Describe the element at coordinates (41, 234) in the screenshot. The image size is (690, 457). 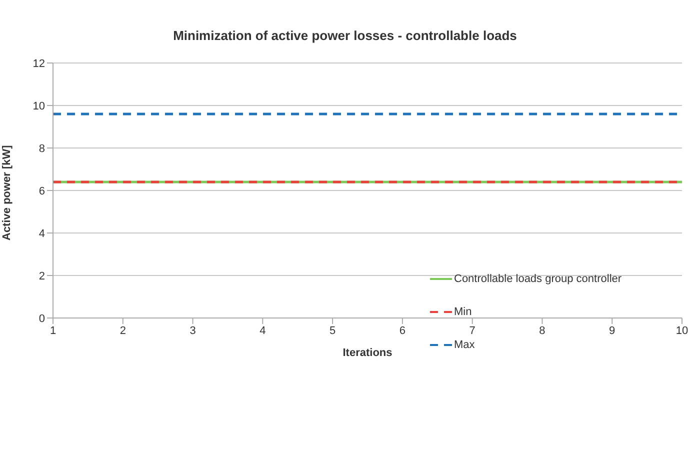
I see `y-tick-label: 4` at that location.